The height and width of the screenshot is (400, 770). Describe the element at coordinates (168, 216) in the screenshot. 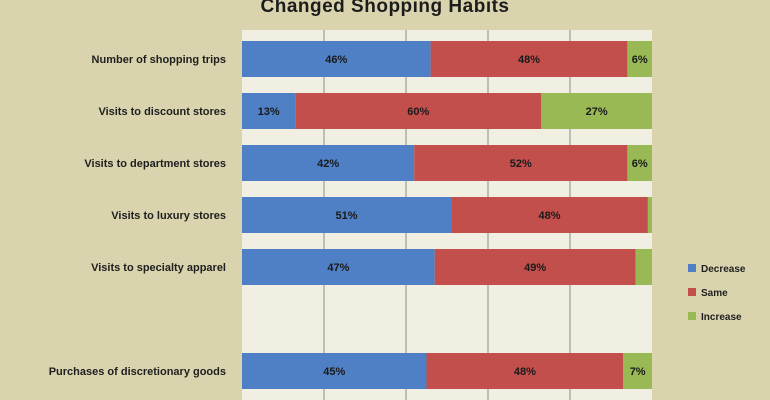

I see `category-label: Visits to luxury stores` at that location.